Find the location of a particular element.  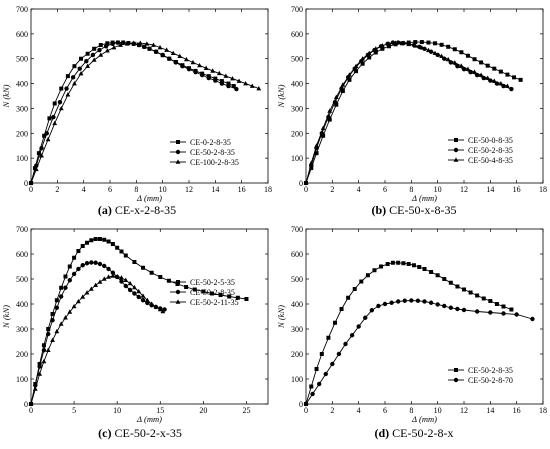

x-tick-label: 18 is located at coordinates (543, 410).